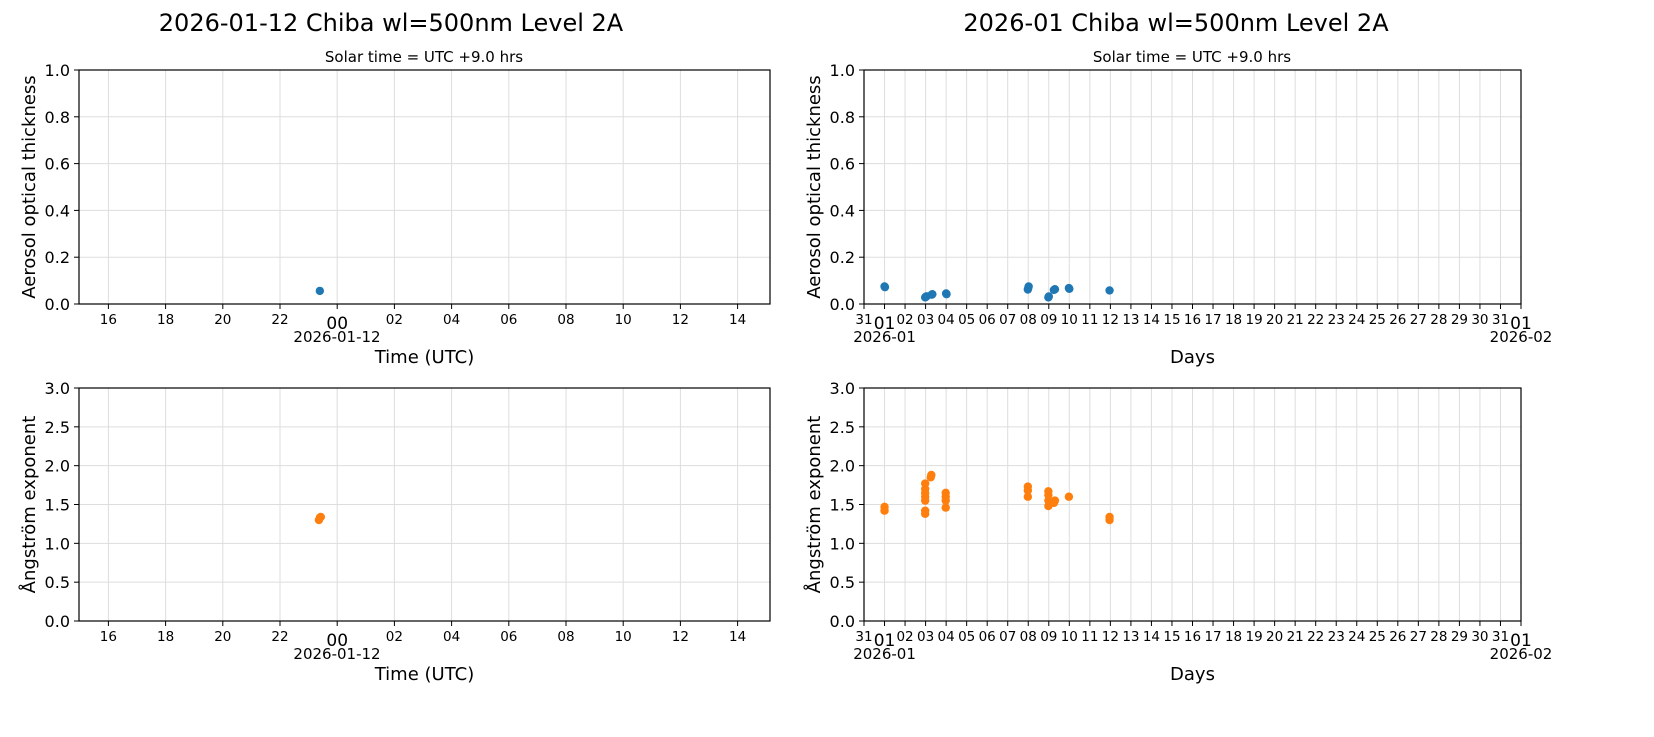 The height and width of the screenshot is (737, 1654). What do you see at coordinates (57, 164) in the screenshot?
I see `y-tick-label: 0.6` at bounding box center [57, 164].